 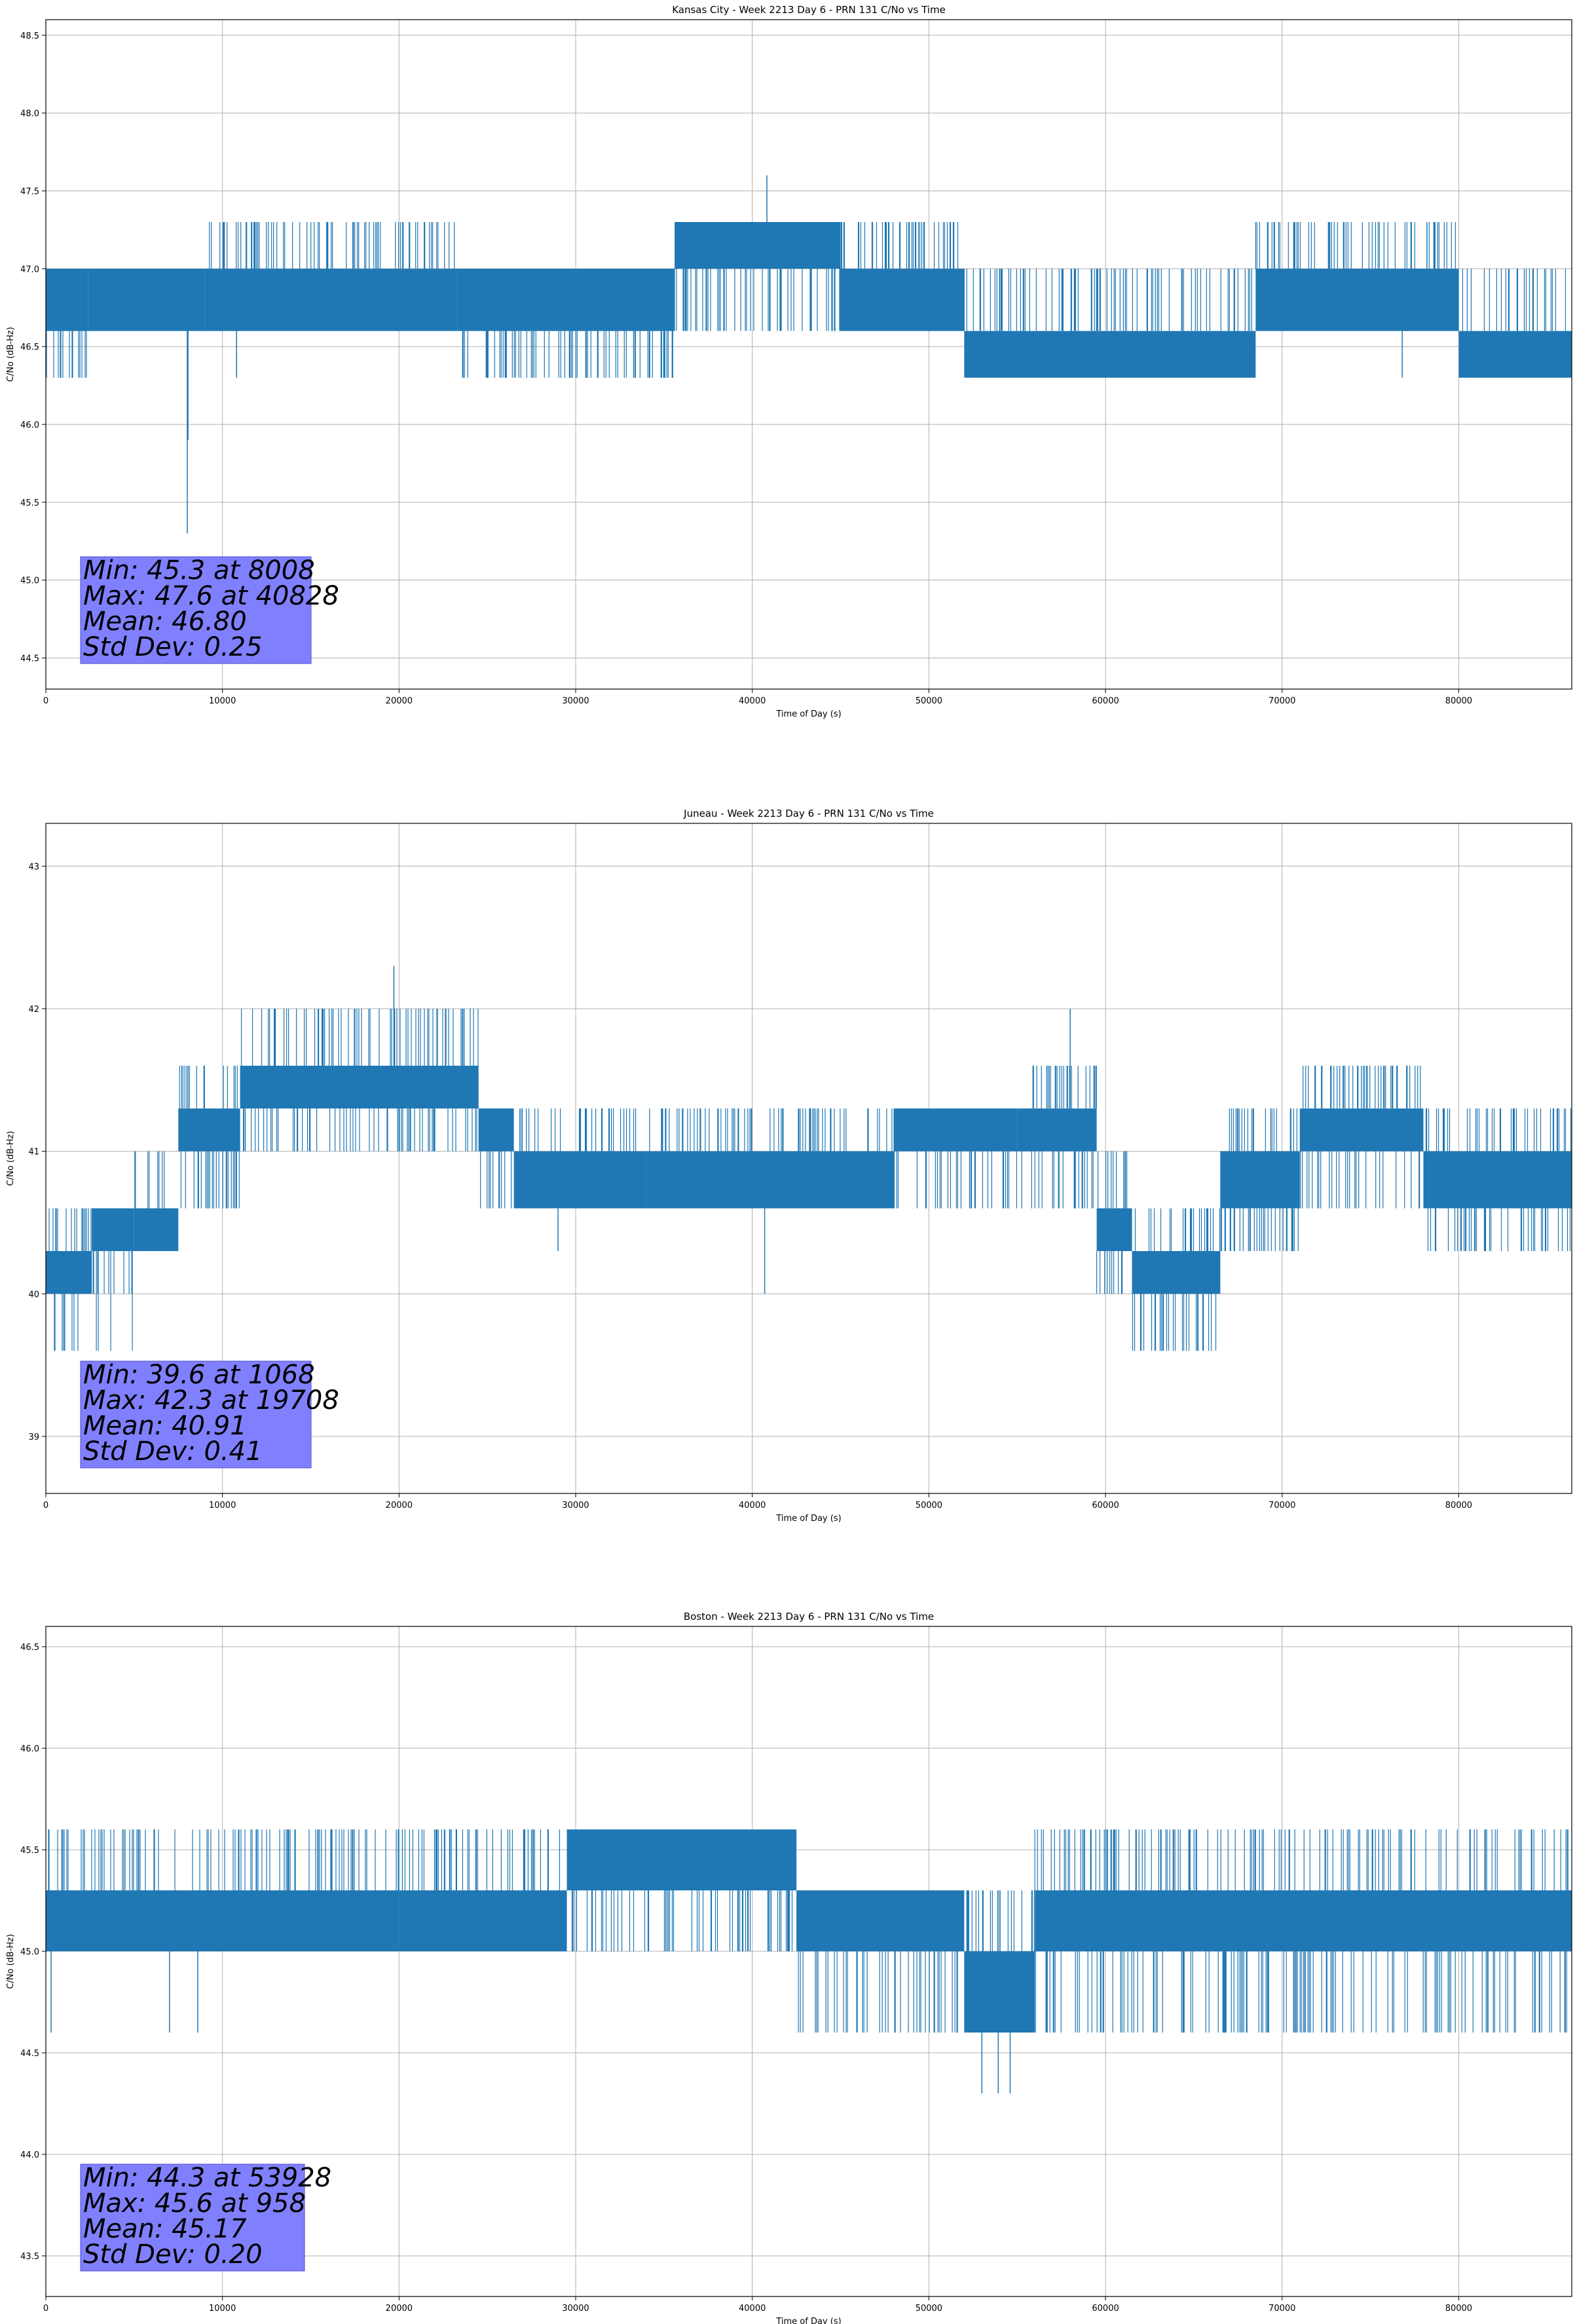 What do you see at coordinates (29, 192) in the screenshot?
I see `y-tick-label: 47.5` at bounding box center [29, 192].